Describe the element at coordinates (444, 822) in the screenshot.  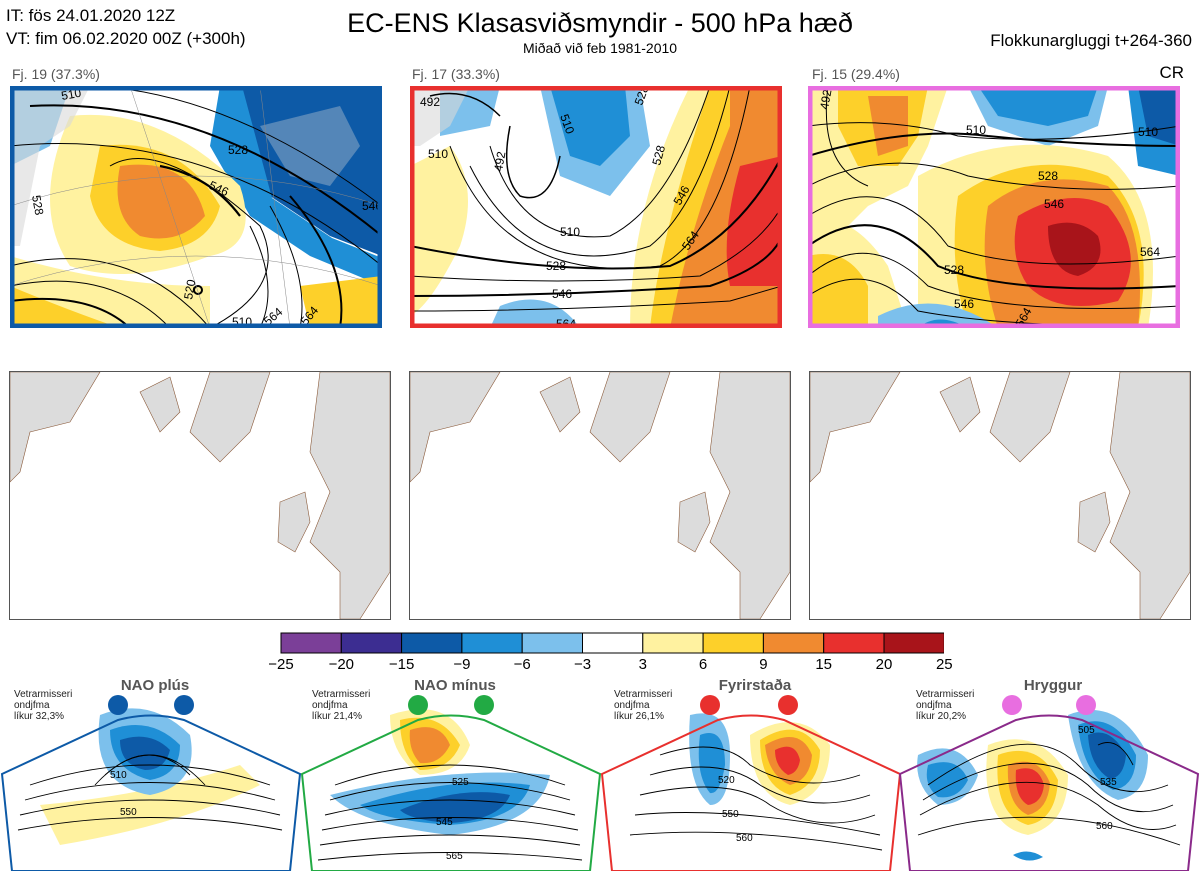
I see `contour-label: 545` at that location.